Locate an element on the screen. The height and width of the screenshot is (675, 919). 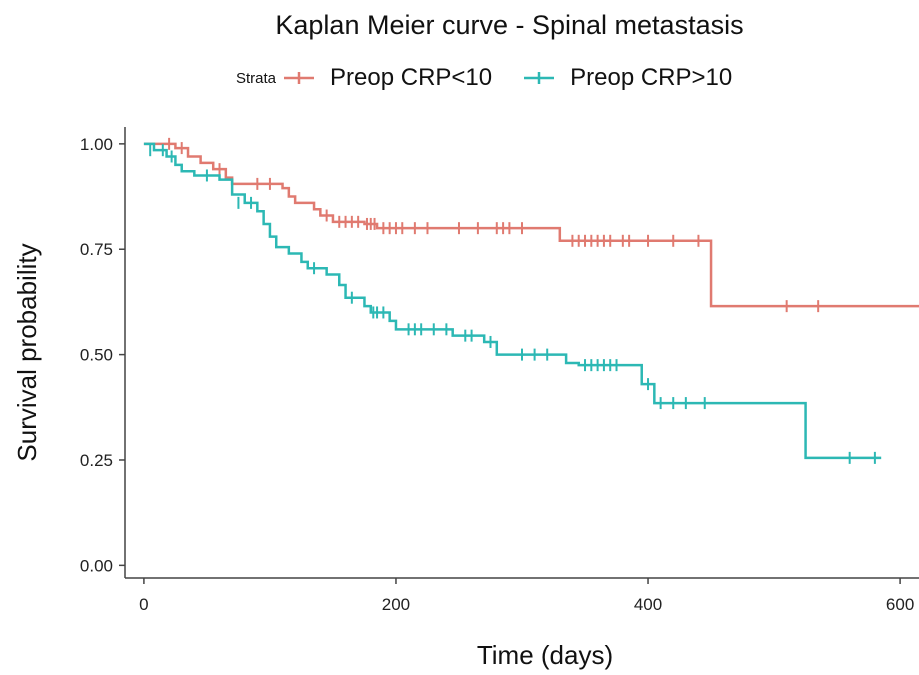
x-axis-title: Time (days) is located at coordinates (545, 655).